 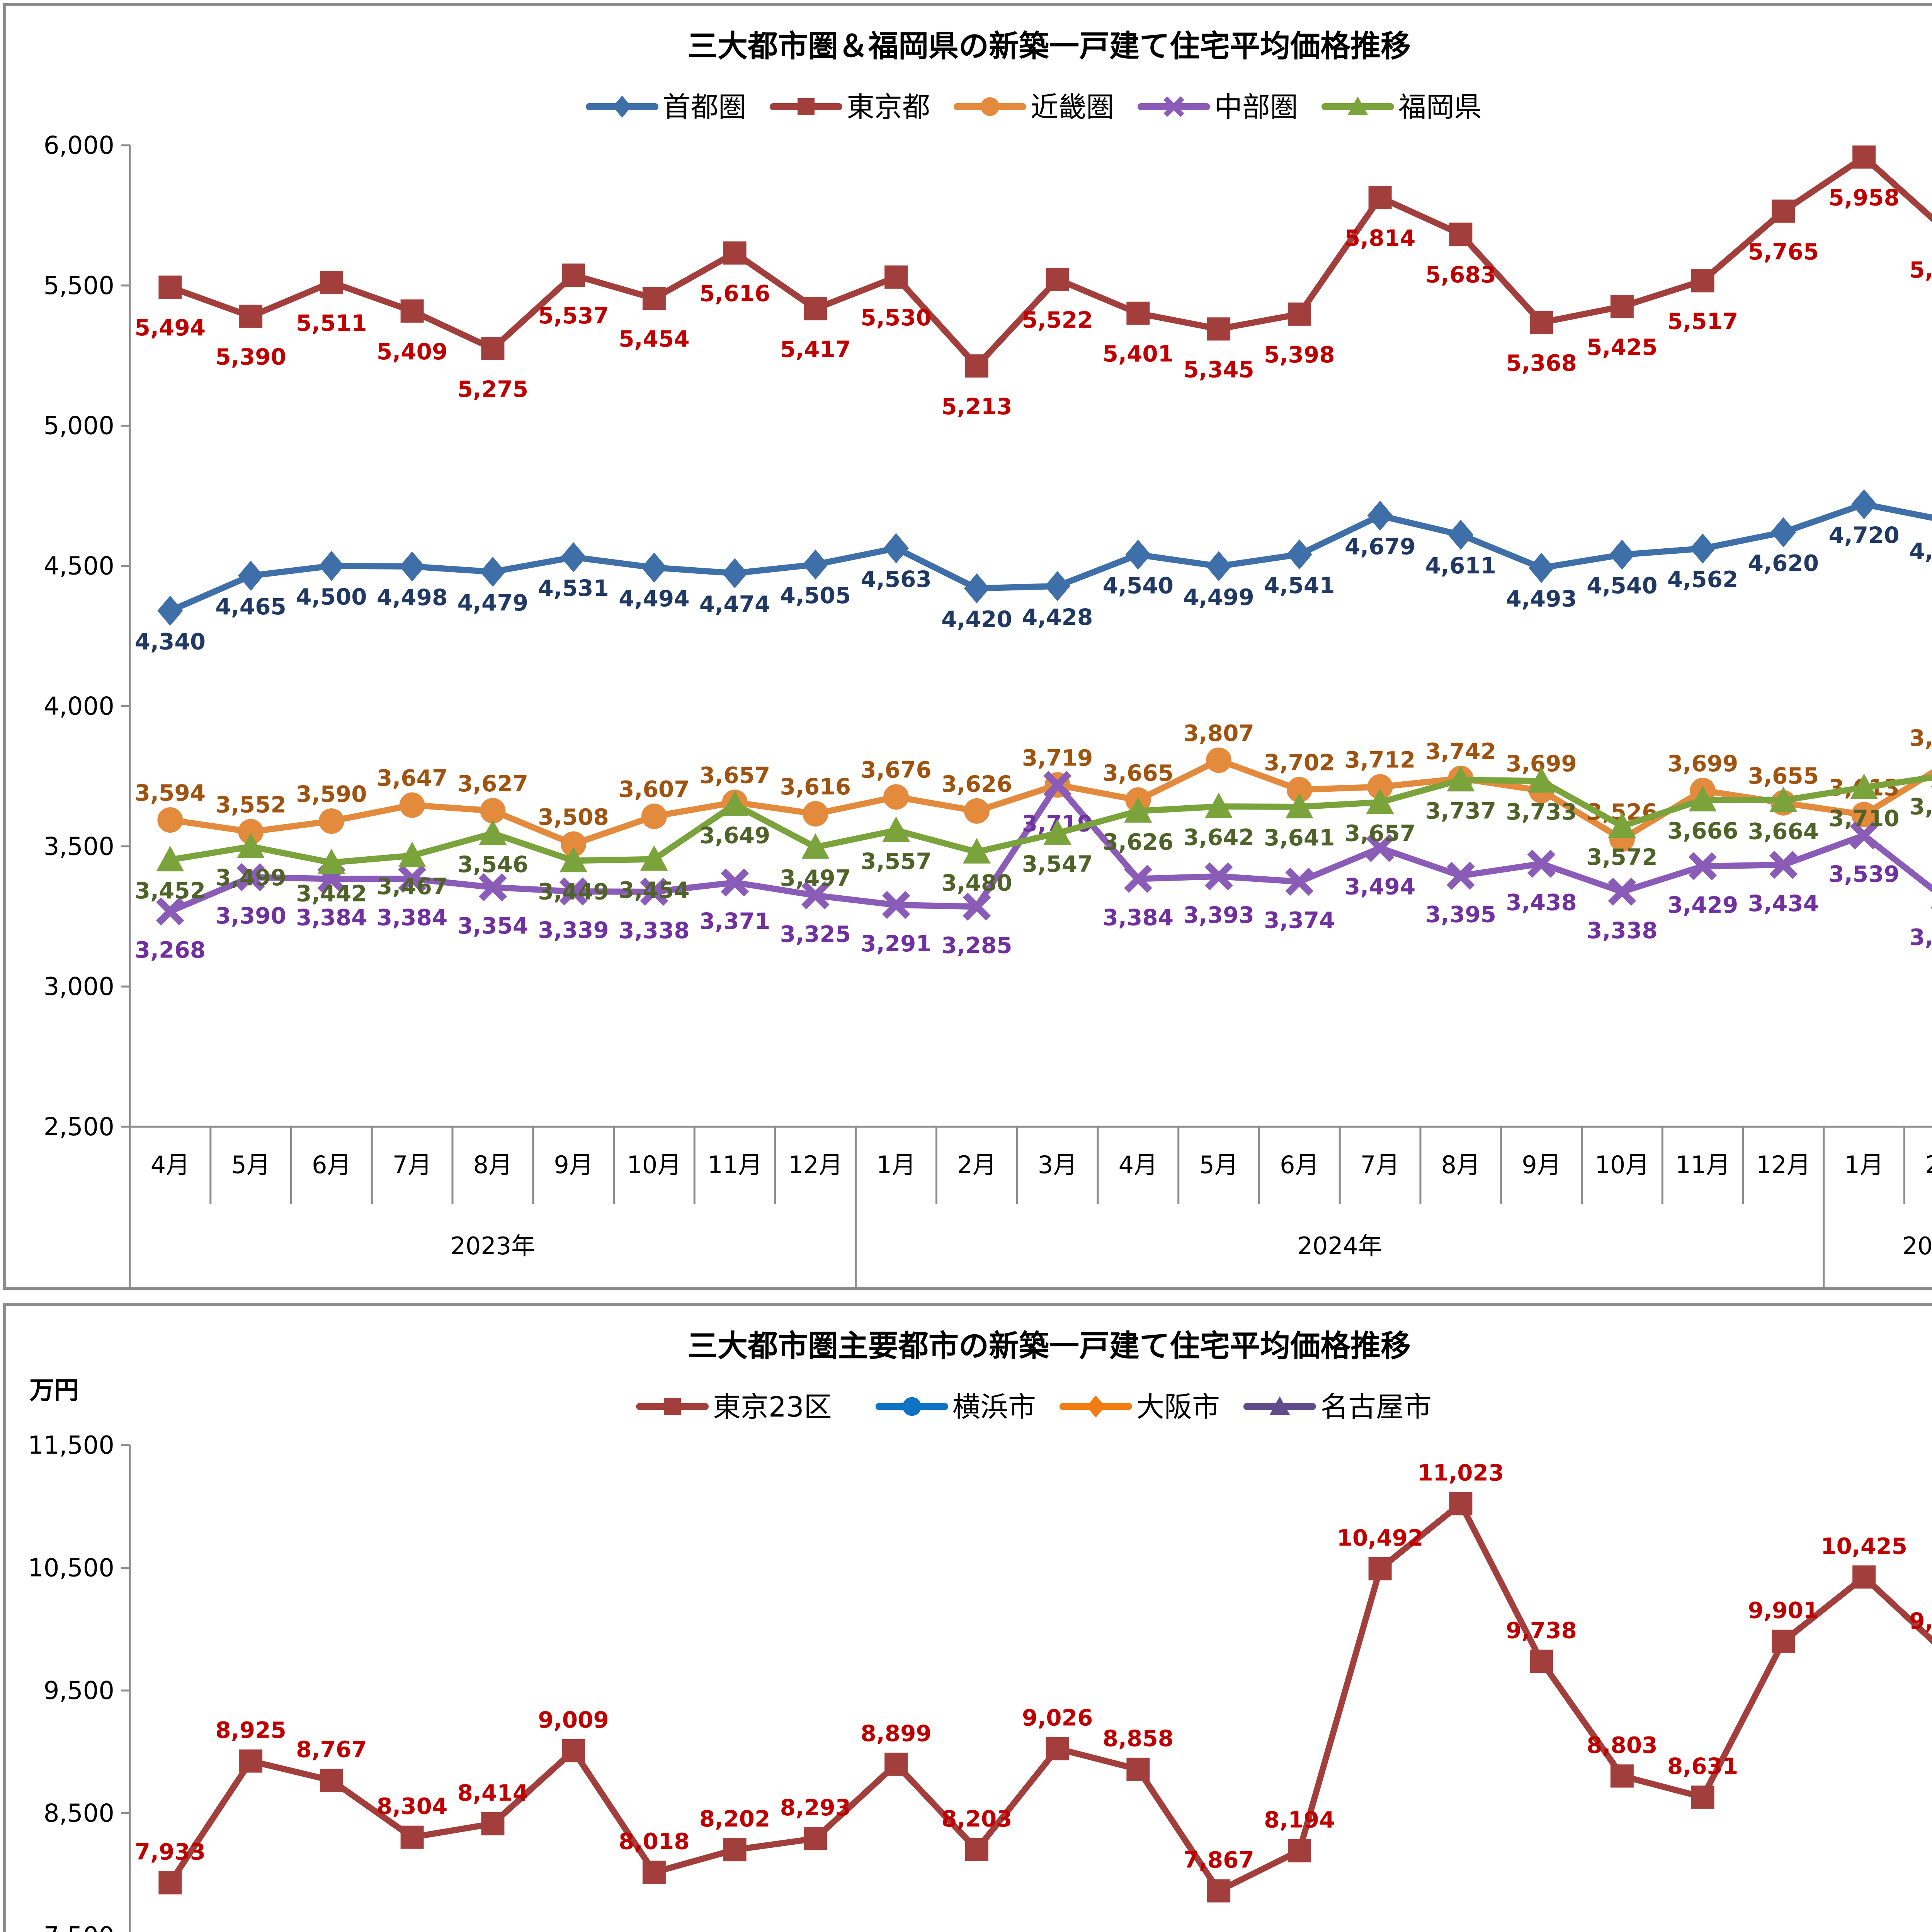 What do you see at coordinates (574, 588) in the screenshot?
I see `data-label: 4,531` at bounding box center [574, 588].